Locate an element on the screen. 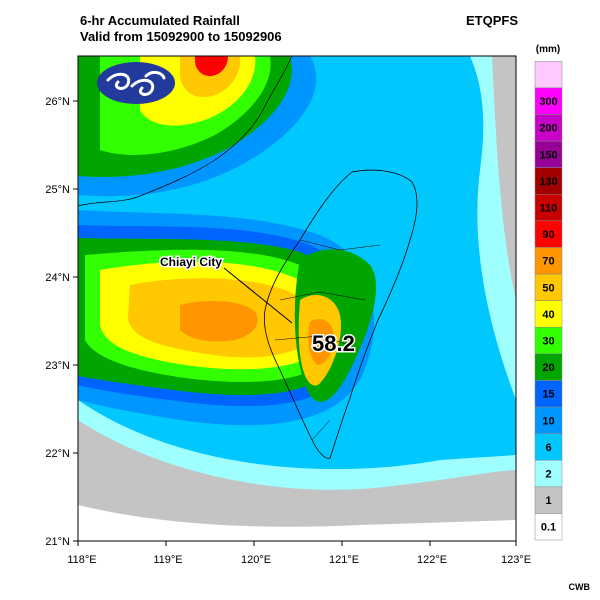 The width and height of the screenshot is (600, 600). county-borders is located at coordinates (327, 340).